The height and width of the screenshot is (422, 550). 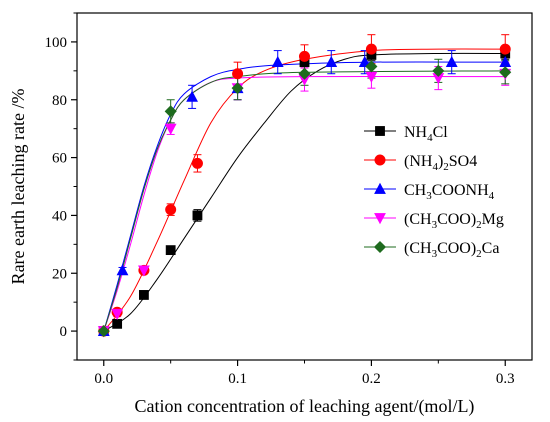 I want to click on legend-item-0: NH4Cl, so click(x=406, y=134).